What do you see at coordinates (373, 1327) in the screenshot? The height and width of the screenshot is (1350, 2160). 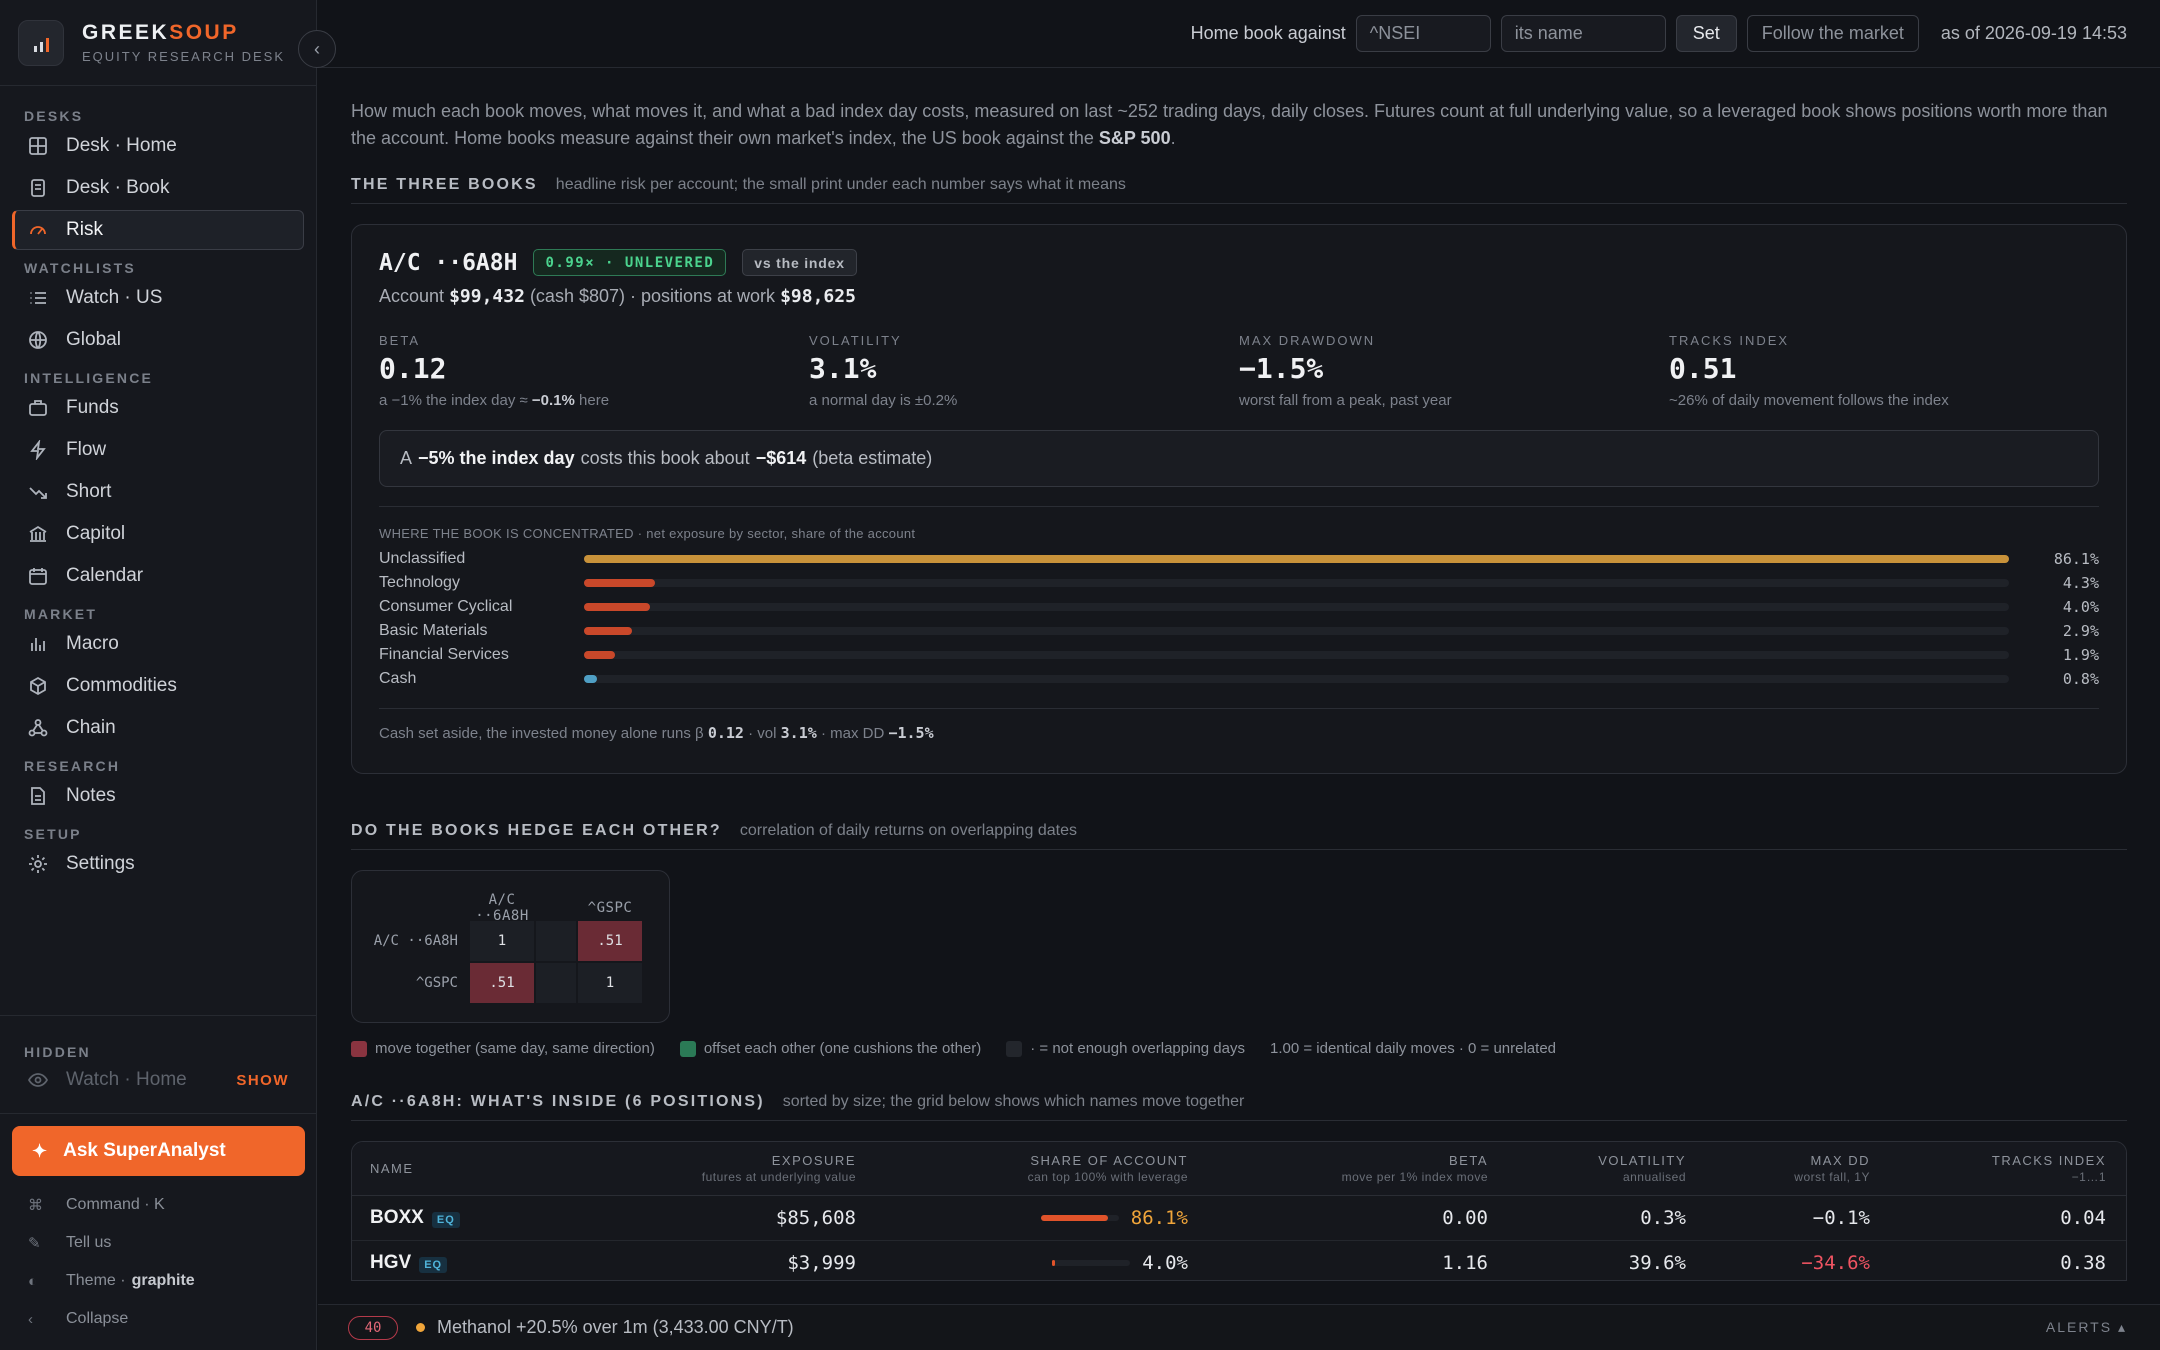 I see `alert-count-badge: 40` at bounding box center [373, 1327].